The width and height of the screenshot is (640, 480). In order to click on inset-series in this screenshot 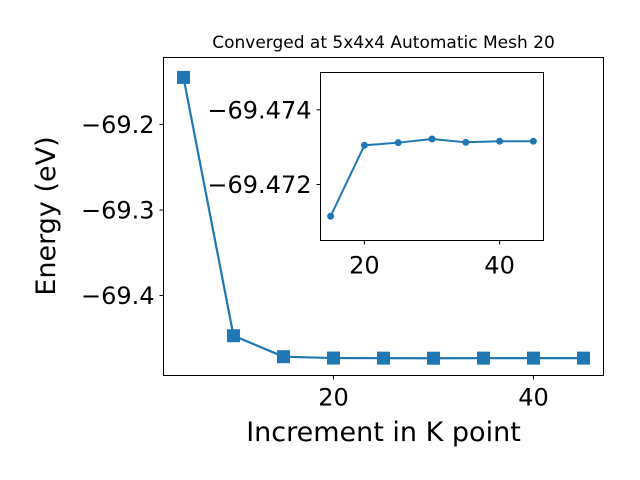, I will do `click(432, 177)`.